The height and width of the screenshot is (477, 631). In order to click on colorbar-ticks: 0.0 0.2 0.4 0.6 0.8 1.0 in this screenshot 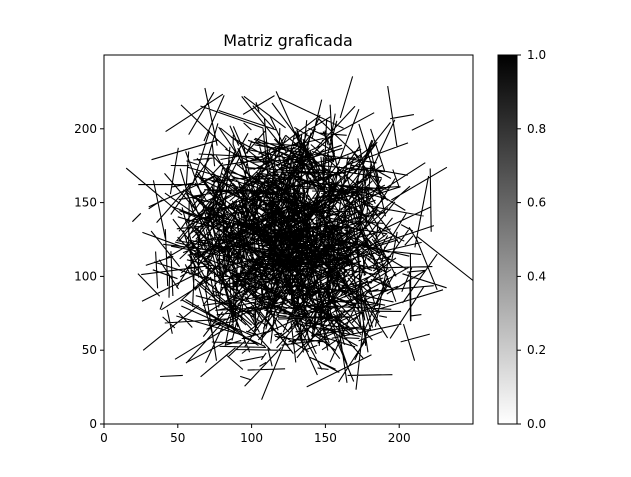, I will do `click(531, 239)`.